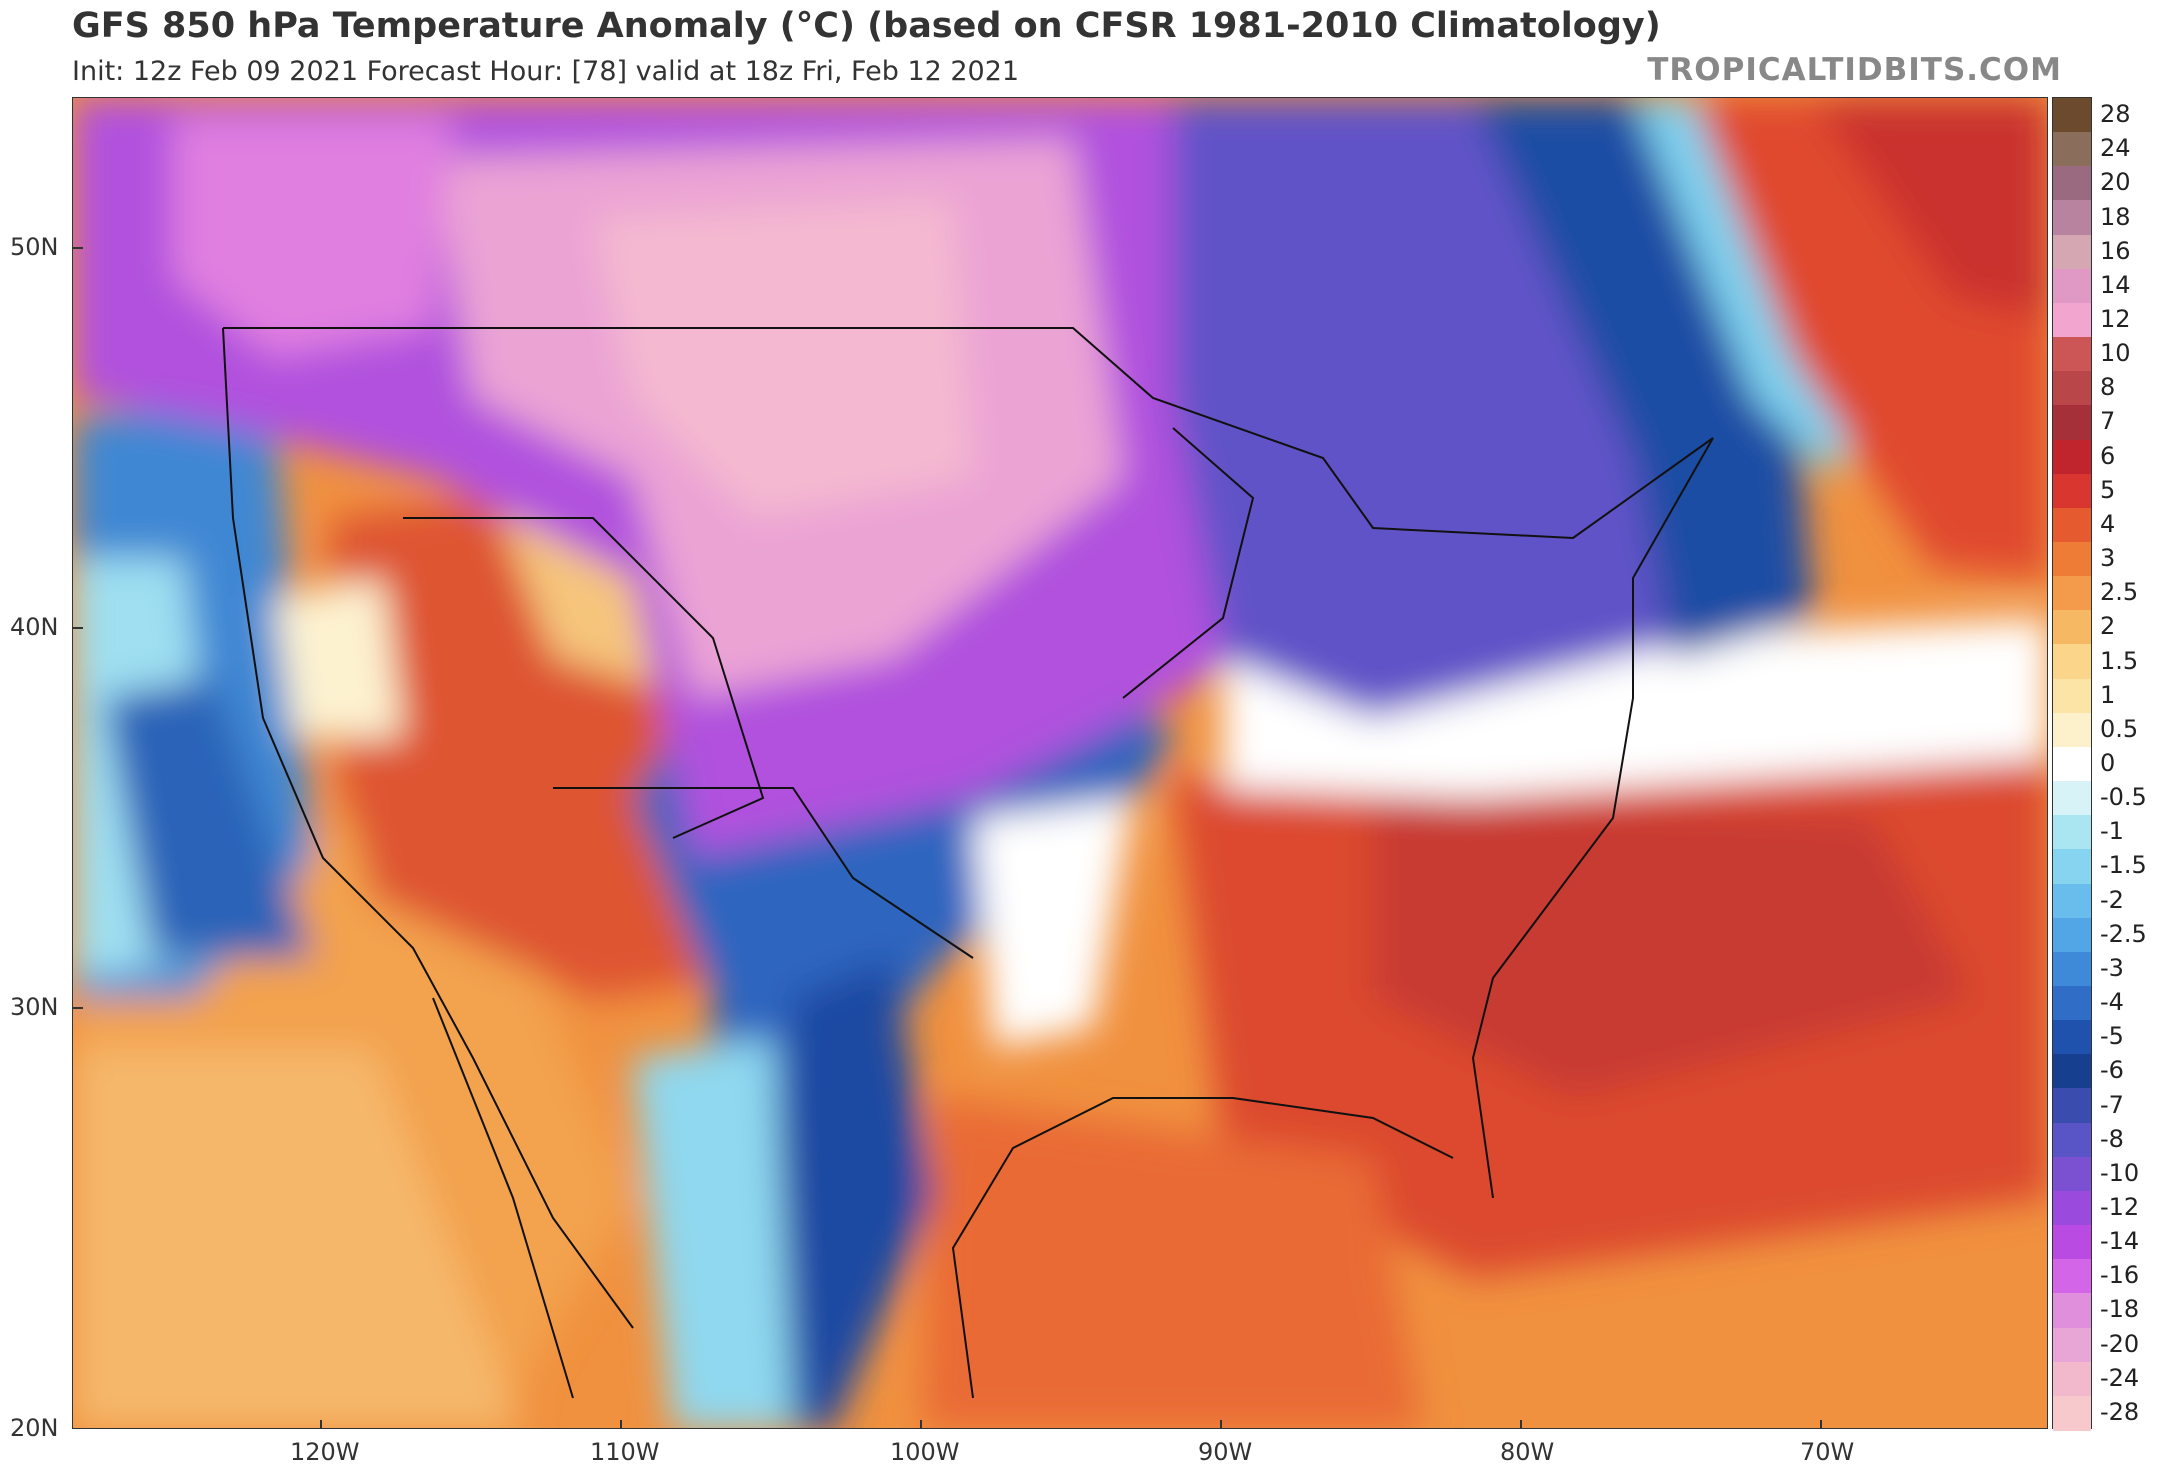 The width and height of the screenshot is (2160, 1468). I want to click on colorbar-label: 7, so click(2108, 421).